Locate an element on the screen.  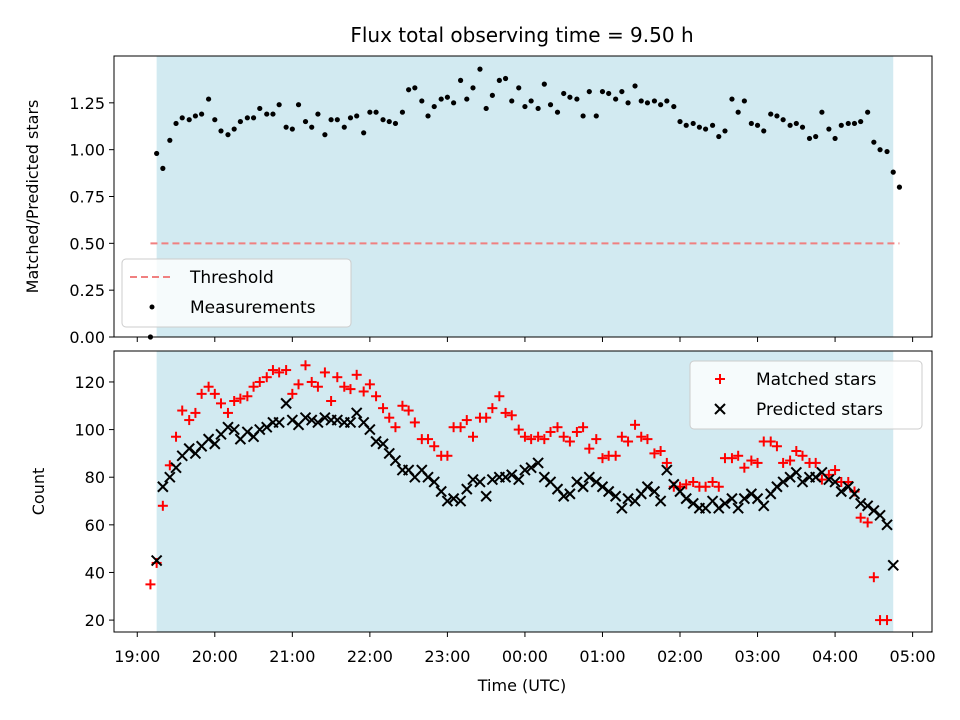
count-y-axis-label: Count is located at coordinates (38, 492).